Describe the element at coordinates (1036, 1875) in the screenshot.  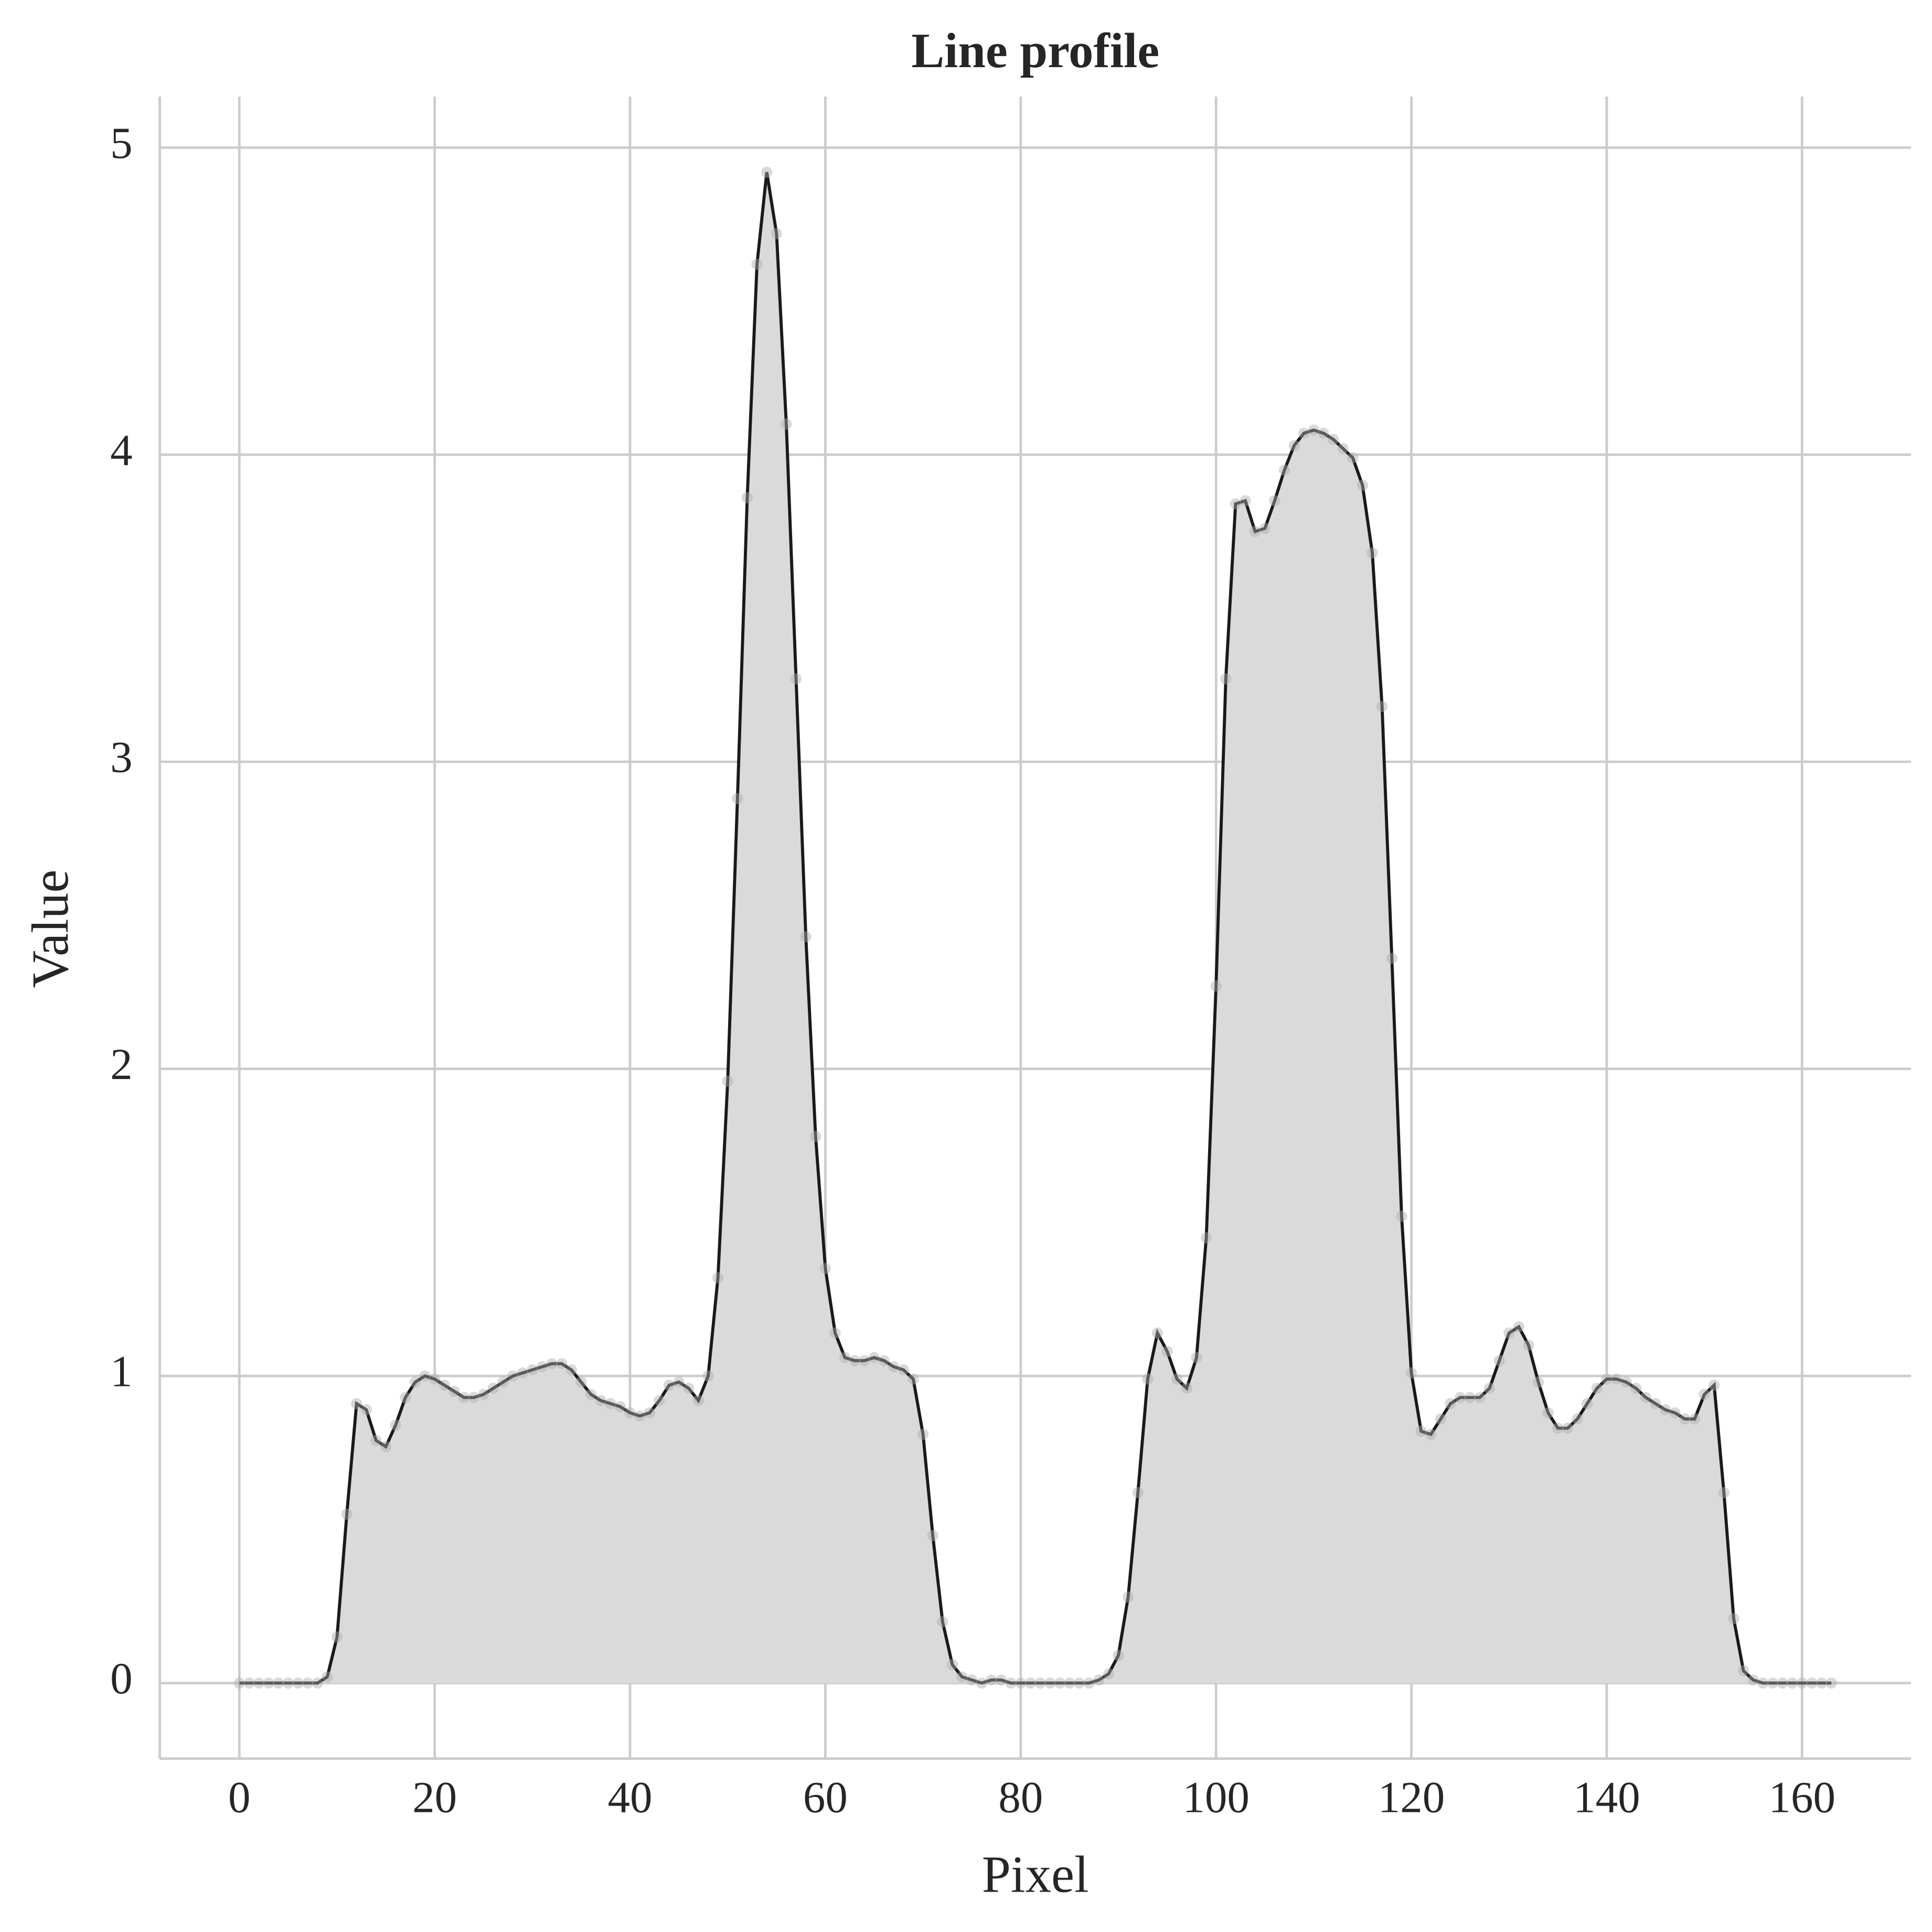
I see `x-axis-label: Pixel` at that location.